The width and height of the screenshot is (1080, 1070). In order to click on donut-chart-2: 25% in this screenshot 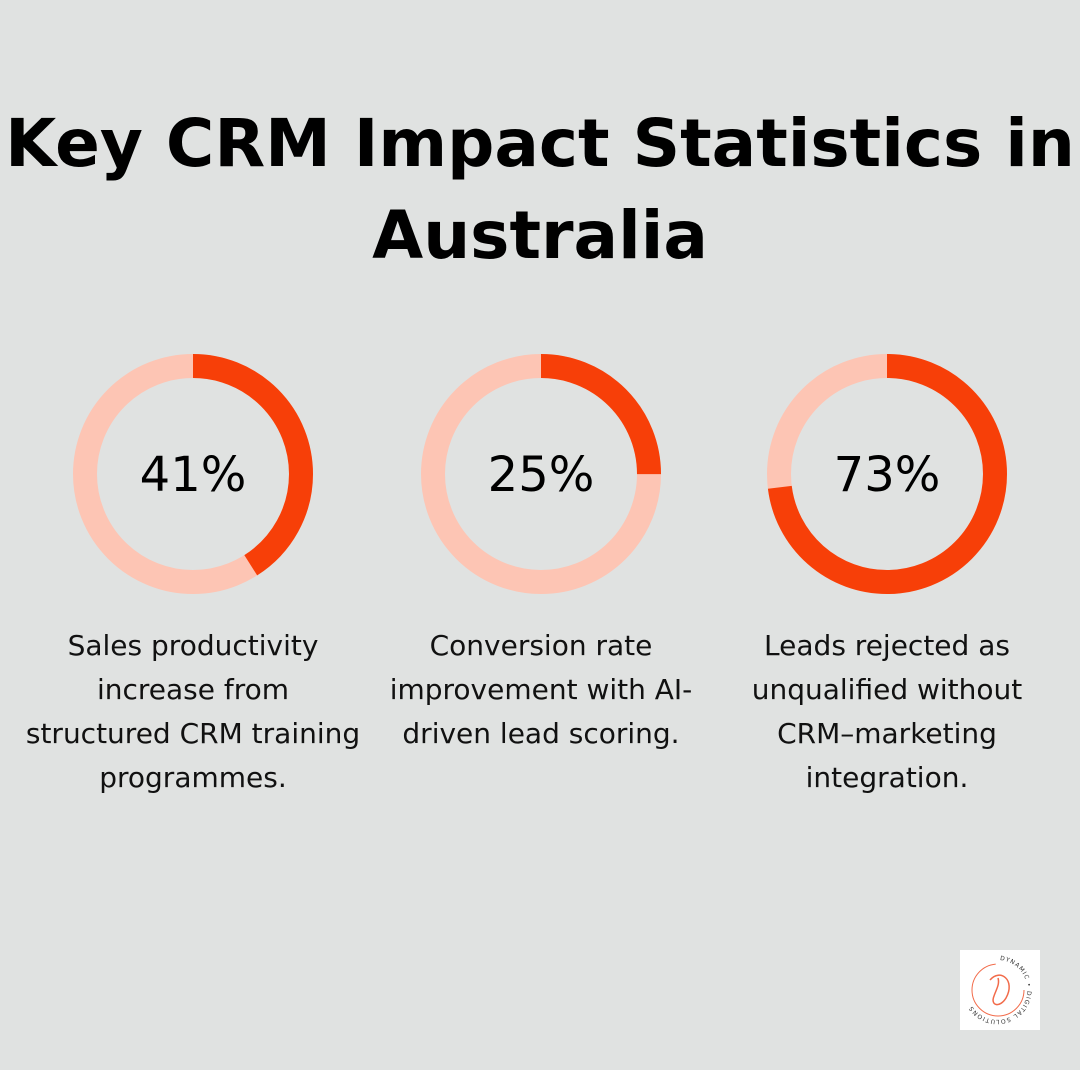, I will do `click(541, 474)`.